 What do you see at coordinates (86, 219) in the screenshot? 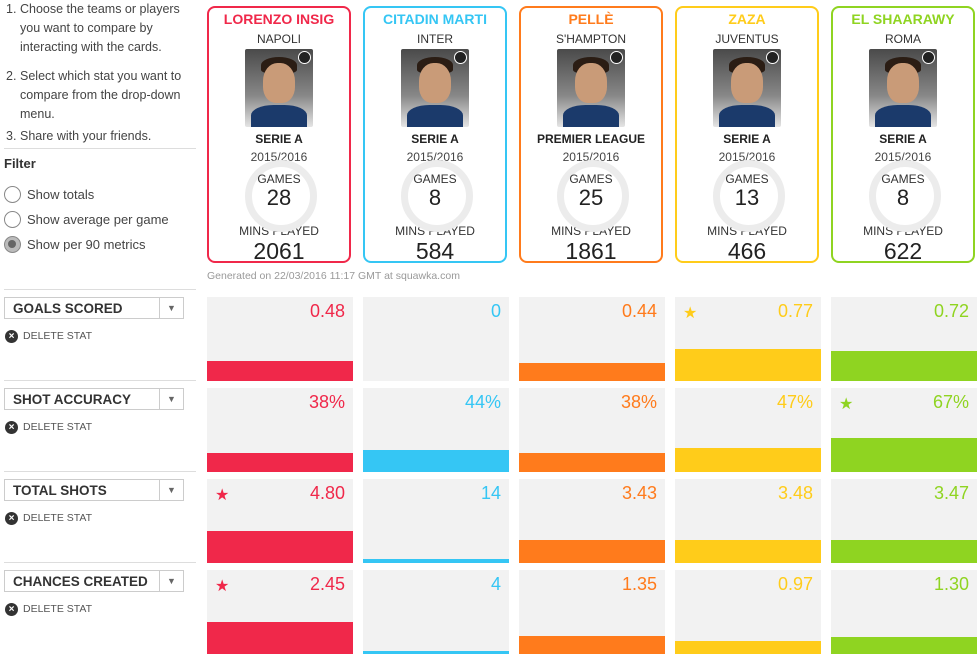
I see `filter-option-average: Show average per game` at bounding box center [86, 219].